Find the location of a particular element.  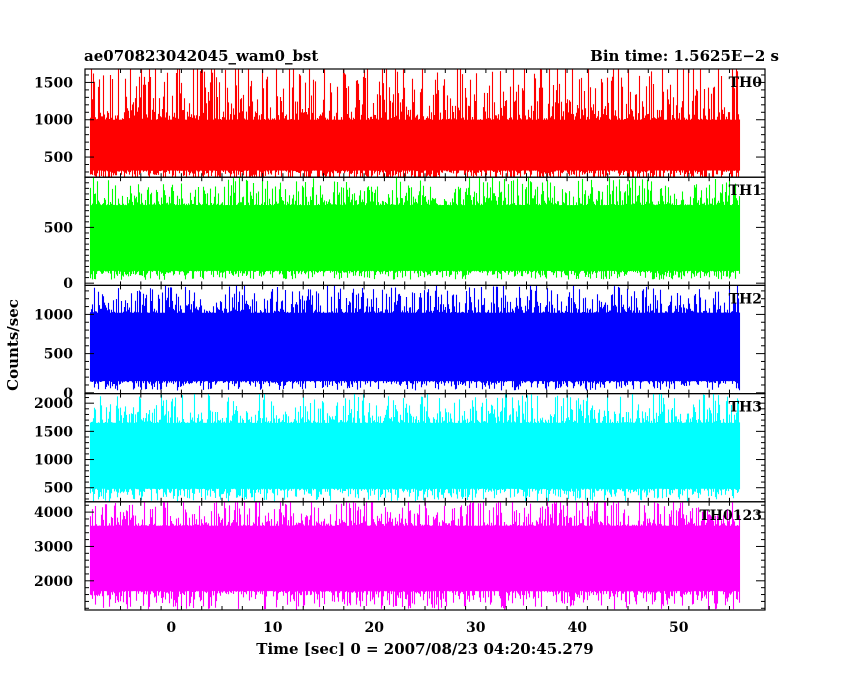

series-th0 is located at coordinates (415, 123).